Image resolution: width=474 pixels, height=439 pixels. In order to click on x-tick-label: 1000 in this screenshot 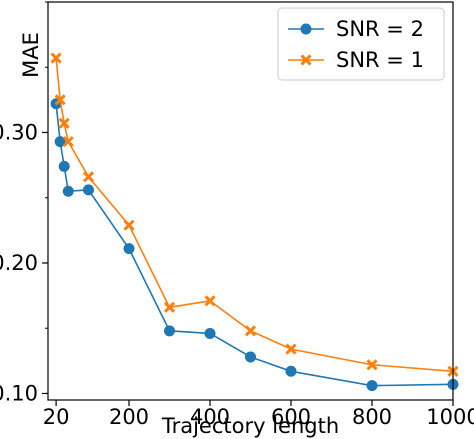, I will do `click(450, 417)`.